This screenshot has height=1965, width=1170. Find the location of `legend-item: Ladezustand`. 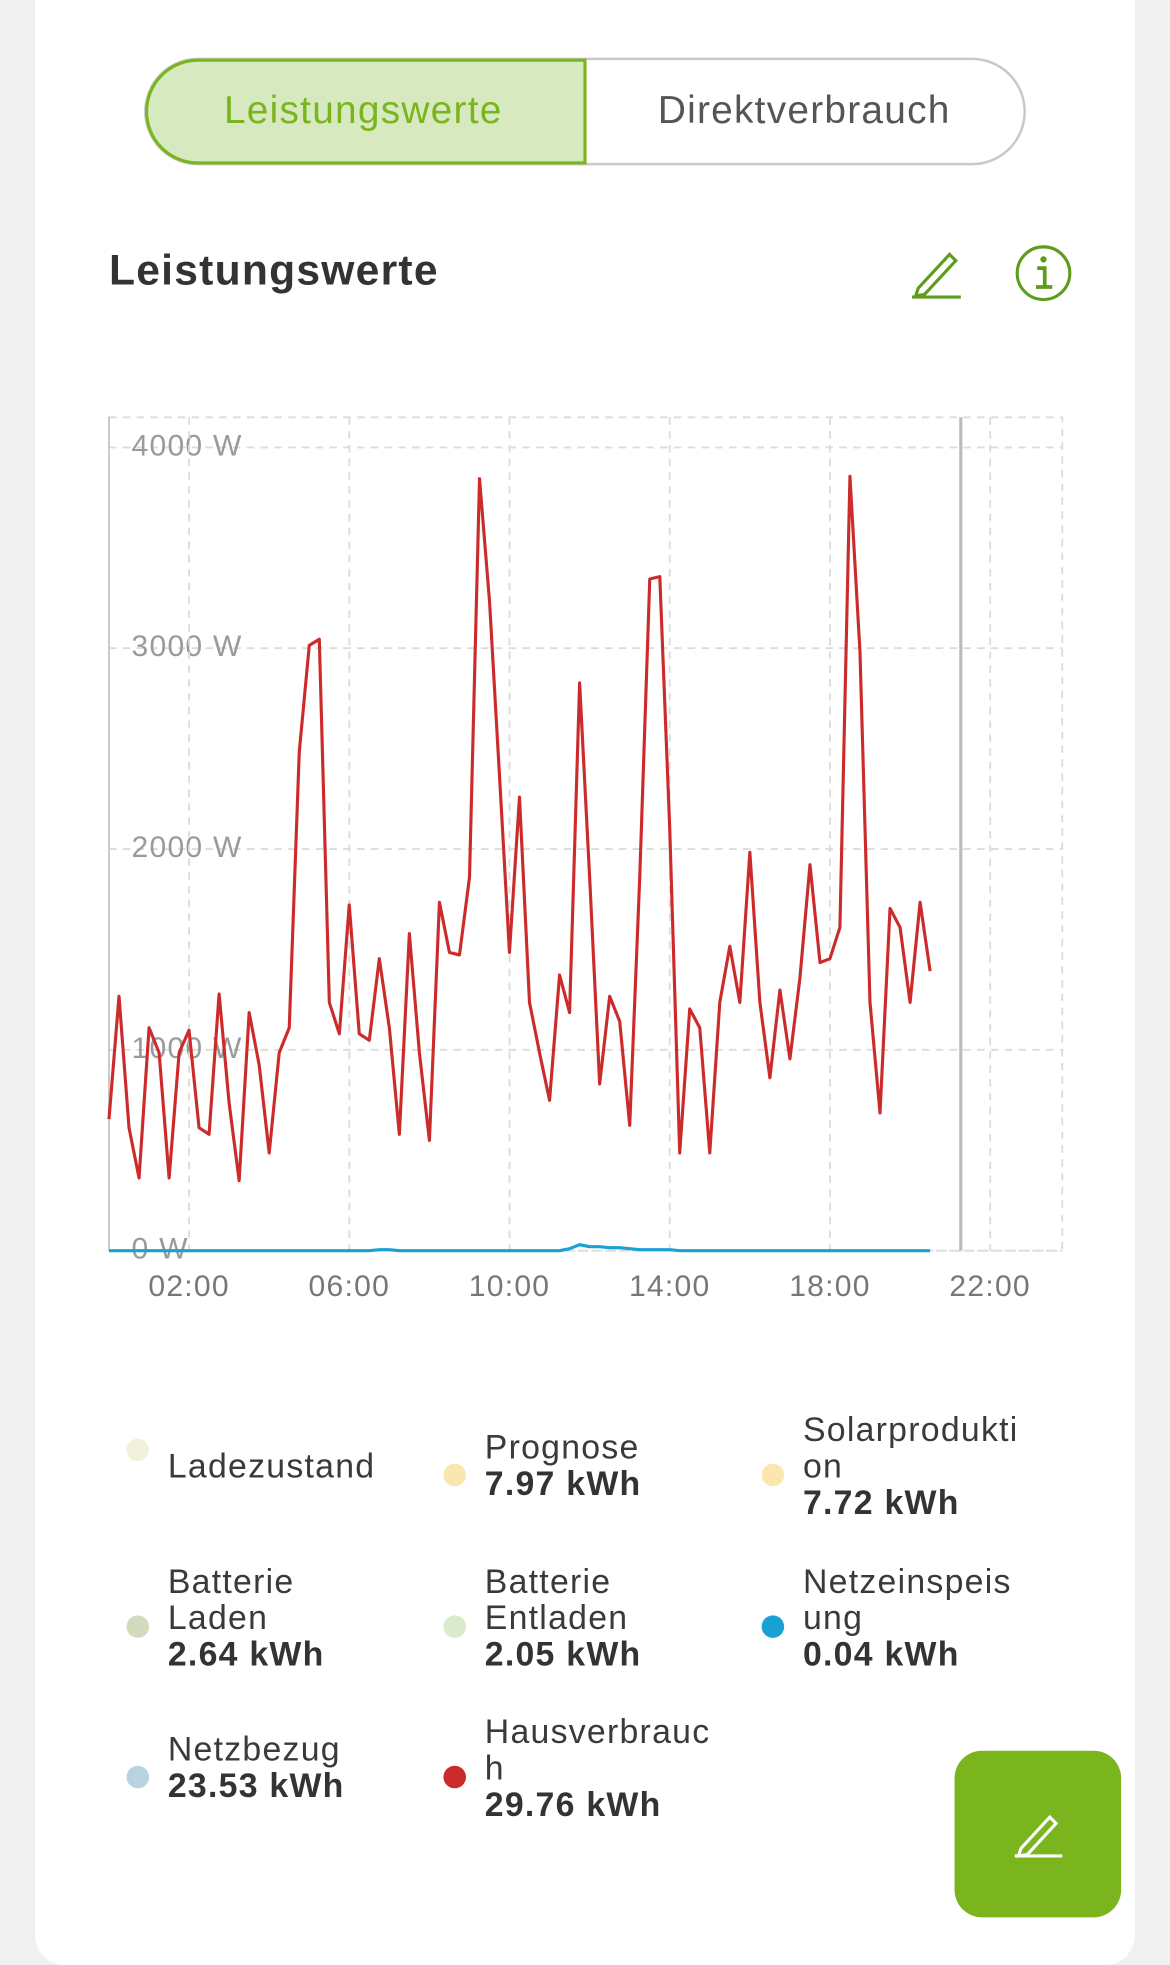

legend-item: Ladezustand is located at coordinates (282, 1466).